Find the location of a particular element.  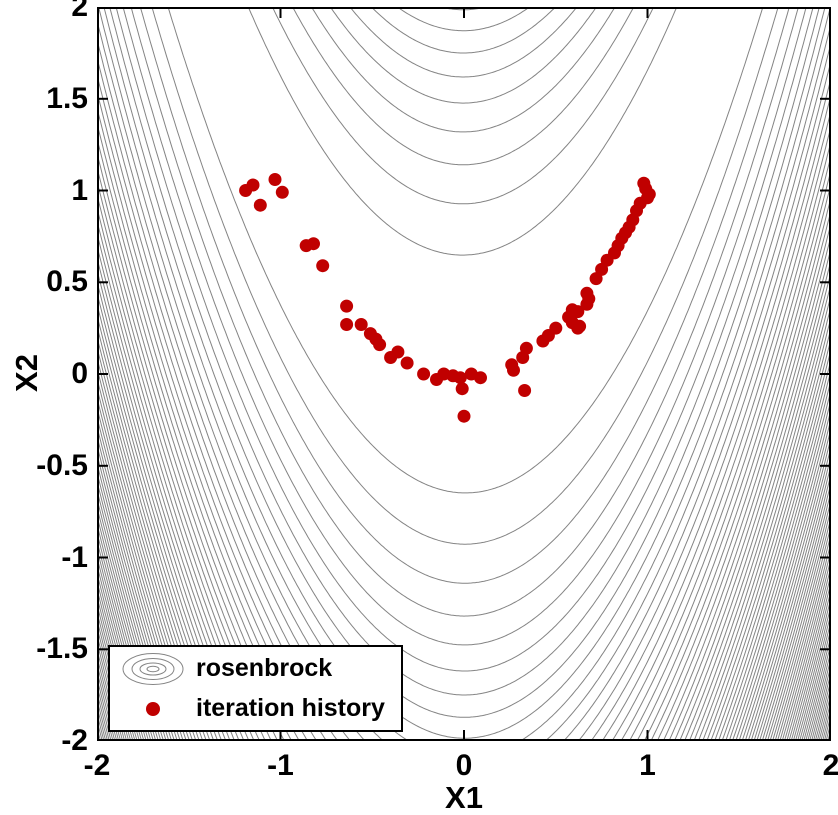

y-tick-label: -2 is located at coordinates (74, 740).